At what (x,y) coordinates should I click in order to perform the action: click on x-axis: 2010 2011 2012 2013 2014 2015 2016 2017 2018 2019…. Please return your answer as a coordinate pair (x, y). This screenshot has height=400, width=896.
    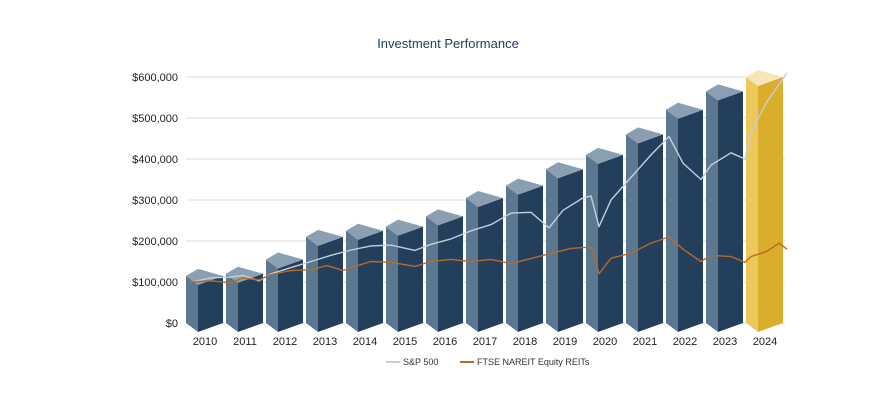
    Looking at the image, I should click on (485, 342).